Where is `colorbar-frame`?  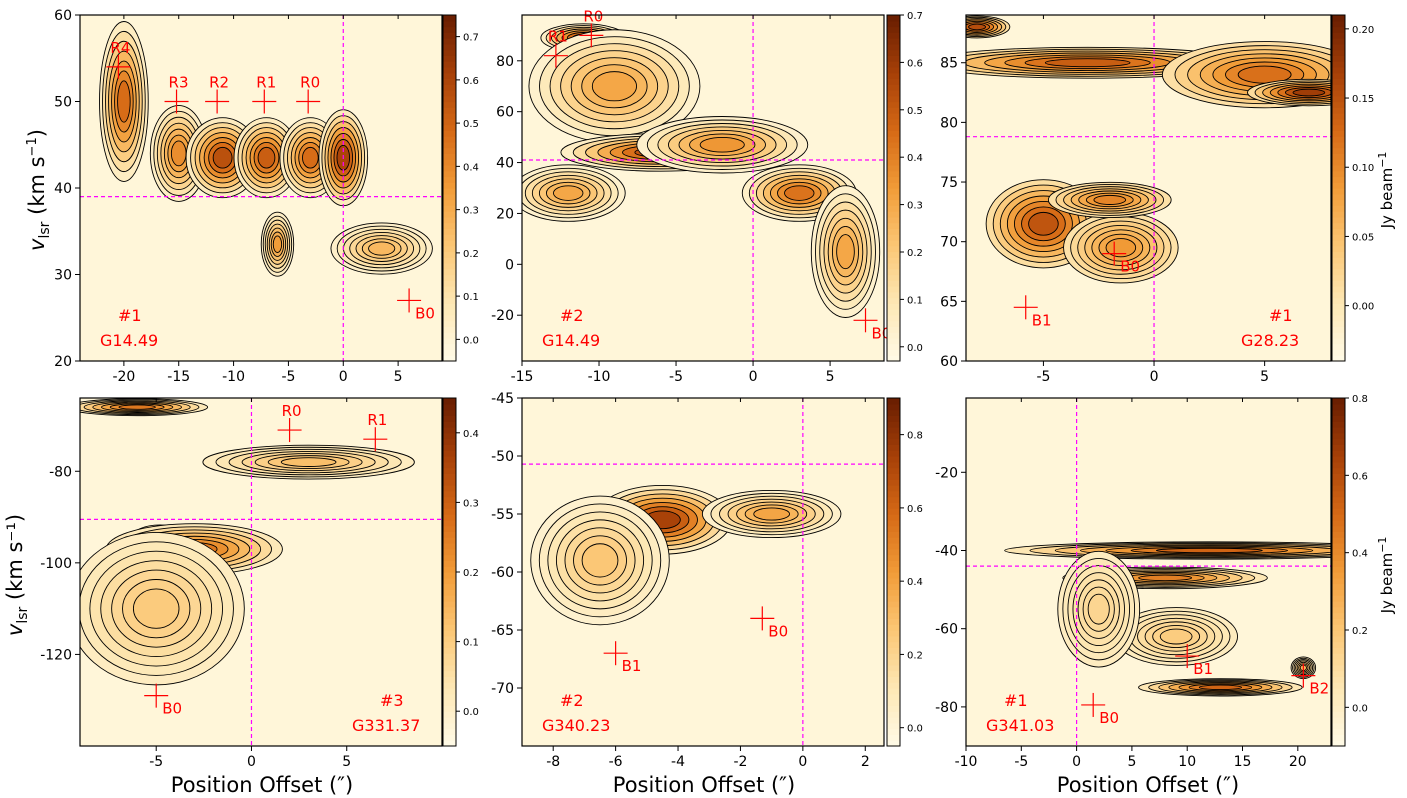
colorbar-frame is located at coordinates (893, 188).